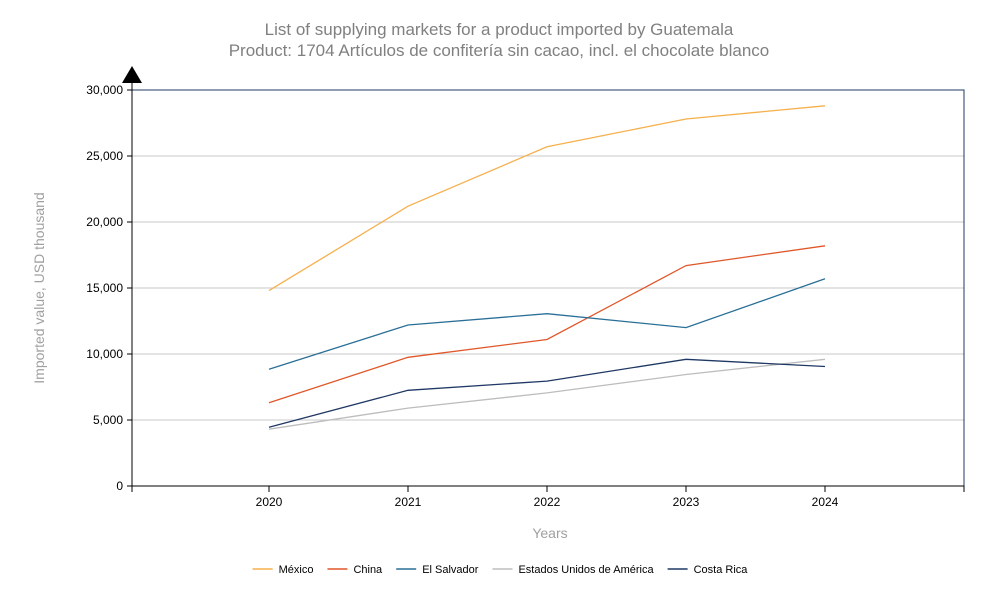 The image size is (1000, 605). Describe the element at coordinates (104, 90) in the screenshot. I see `y-tick-label: 30,000` at that location.